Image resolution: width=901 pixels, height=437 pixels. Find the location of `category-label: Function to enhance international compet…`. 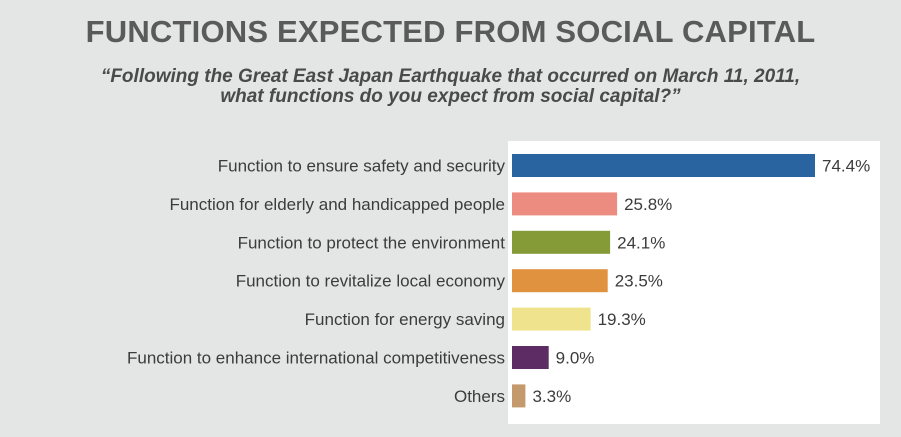

category-label: Function to enhance international compet… is located at coordinates (316, 358).